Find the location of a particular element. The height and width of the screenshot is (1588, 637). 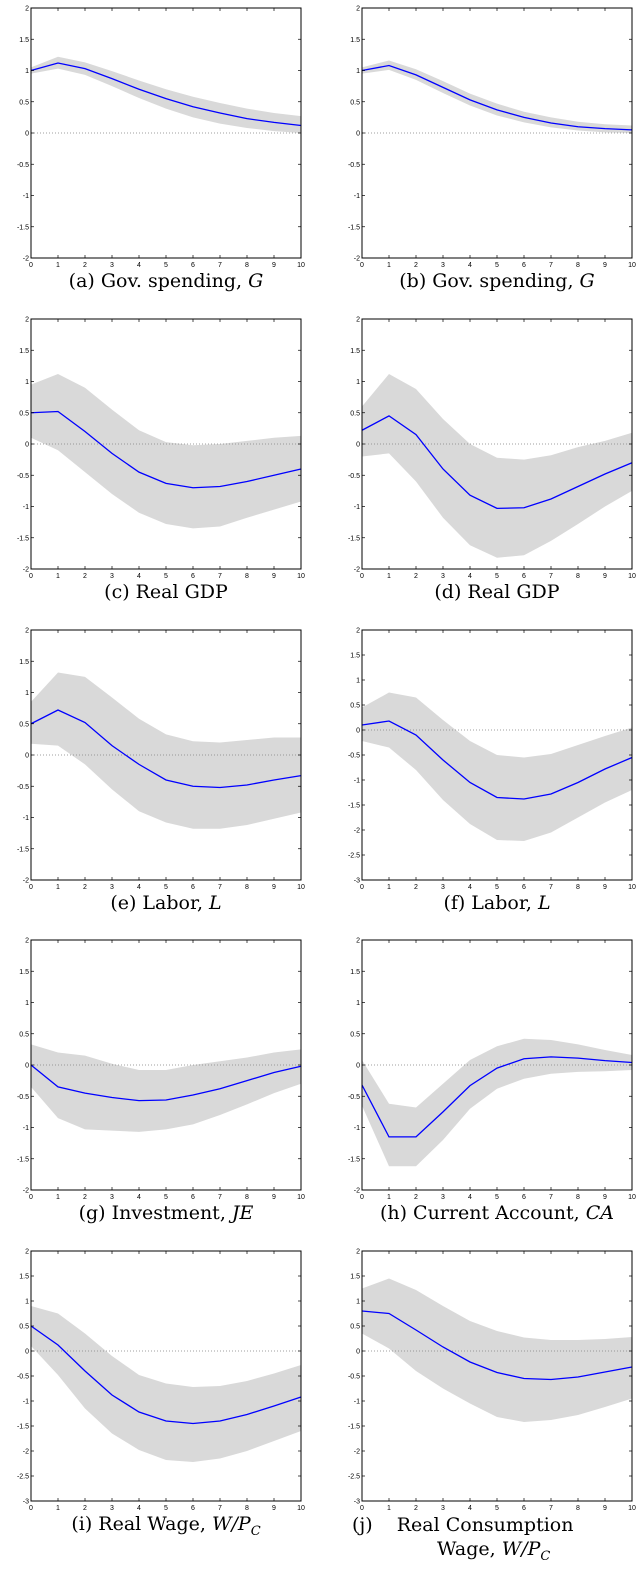

caption-math: W/P is located at coordinates (231, 1524).